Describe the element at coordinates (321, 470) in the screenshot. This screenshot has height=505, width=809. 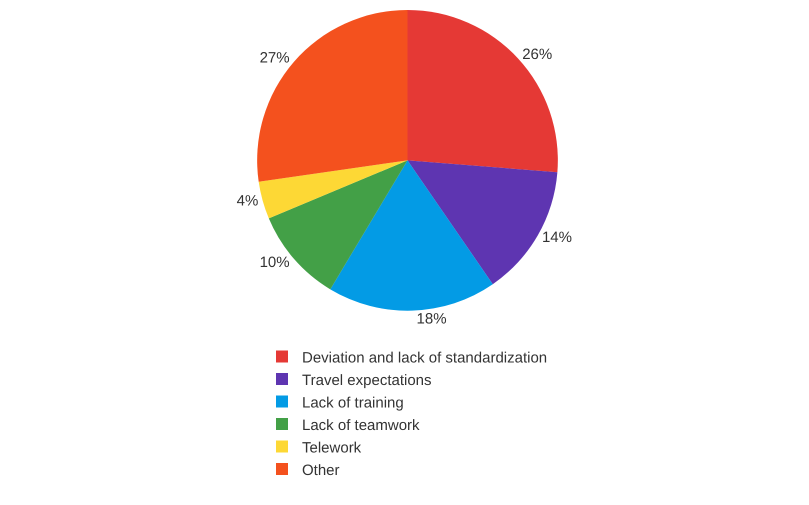
I see `legend-label: Other` at that location.